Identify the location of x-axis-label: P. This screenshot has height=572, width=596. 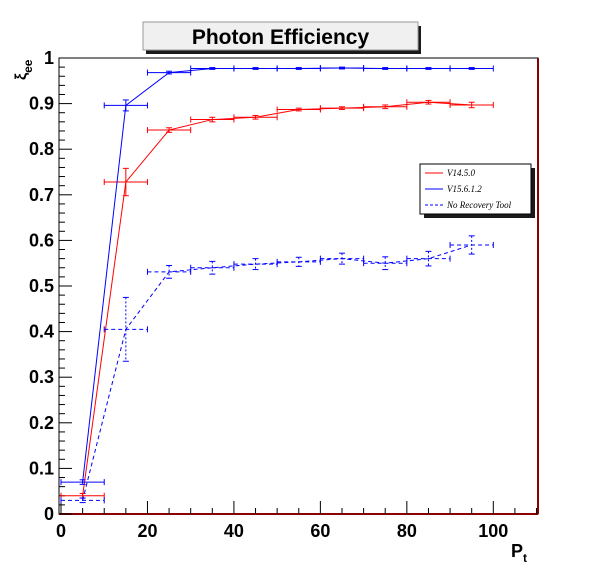
(517, 551).